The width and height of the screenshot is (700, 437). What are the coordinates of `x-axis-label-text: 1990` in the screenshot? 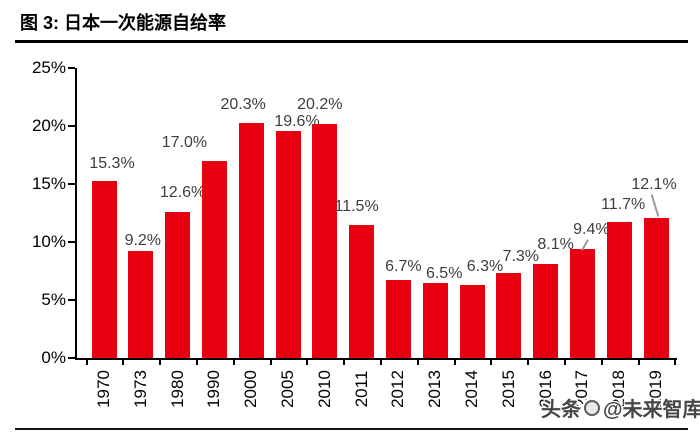 It's located at (214, 389).